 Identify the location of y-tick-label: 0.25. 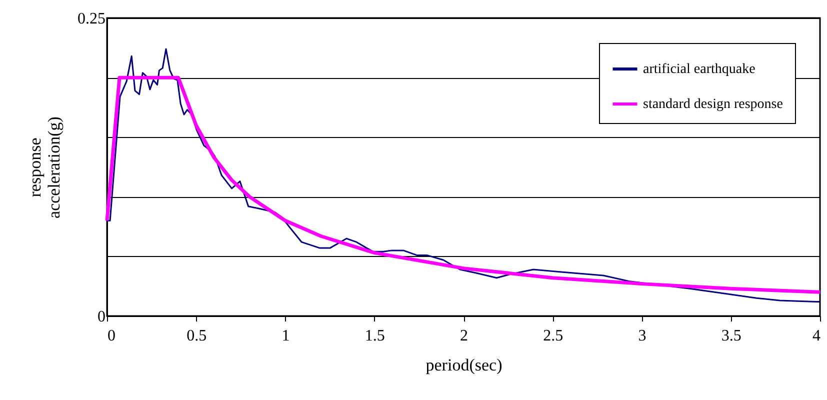
(92, 19).